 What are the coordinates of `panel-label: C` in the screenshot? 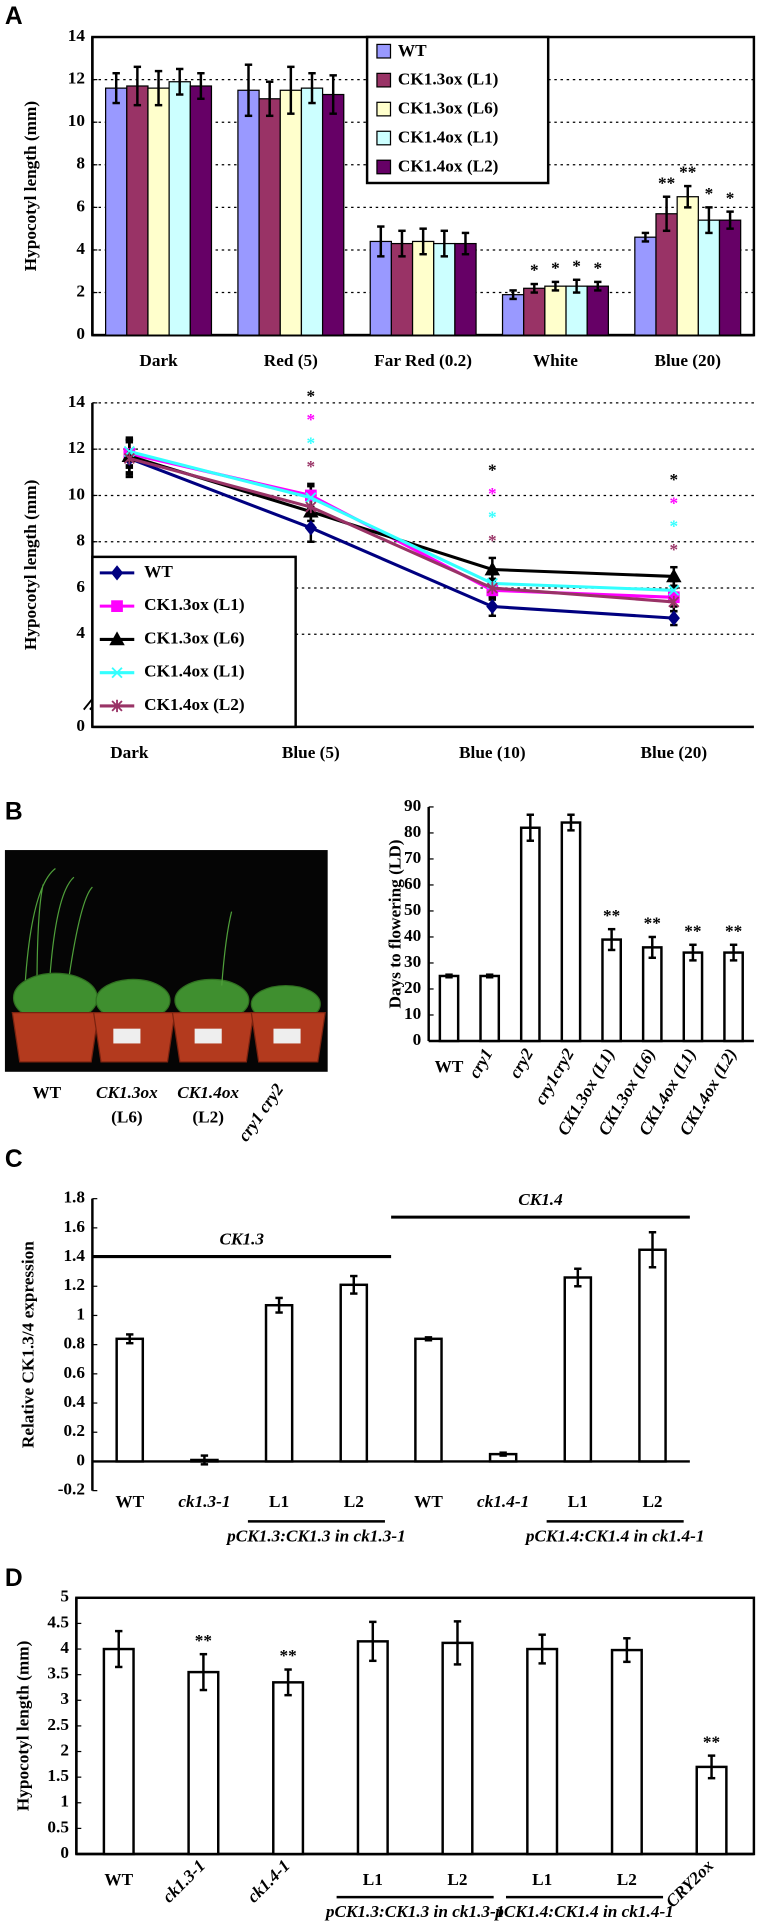 It's located at (14, 1159).